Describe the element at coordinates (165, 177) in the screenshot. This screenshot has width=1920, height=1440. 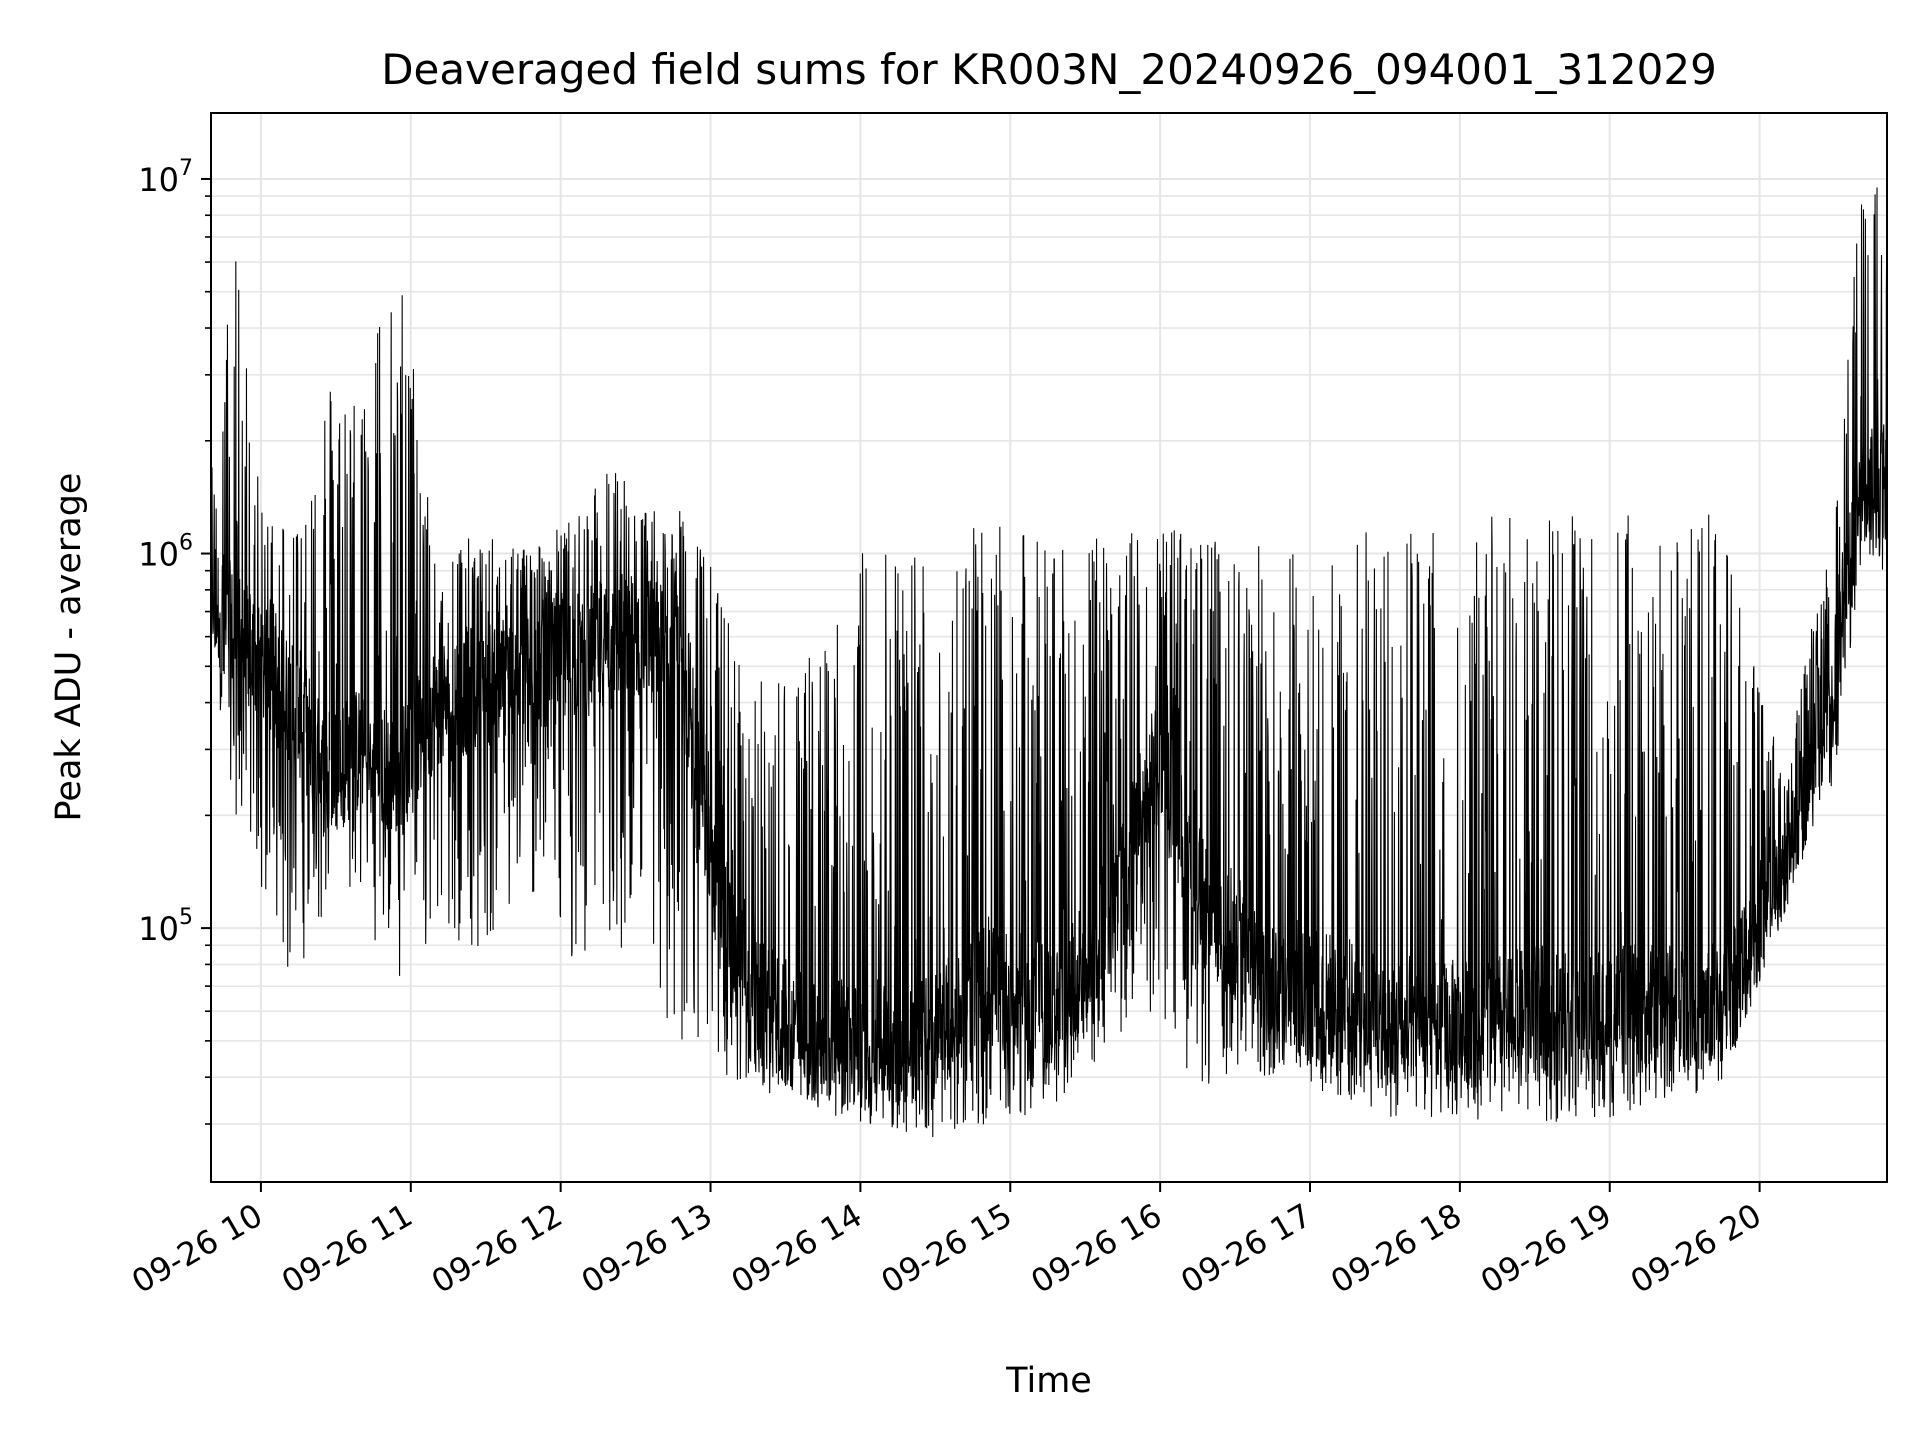
I see `y-tick-label: 10⁷` at that location.